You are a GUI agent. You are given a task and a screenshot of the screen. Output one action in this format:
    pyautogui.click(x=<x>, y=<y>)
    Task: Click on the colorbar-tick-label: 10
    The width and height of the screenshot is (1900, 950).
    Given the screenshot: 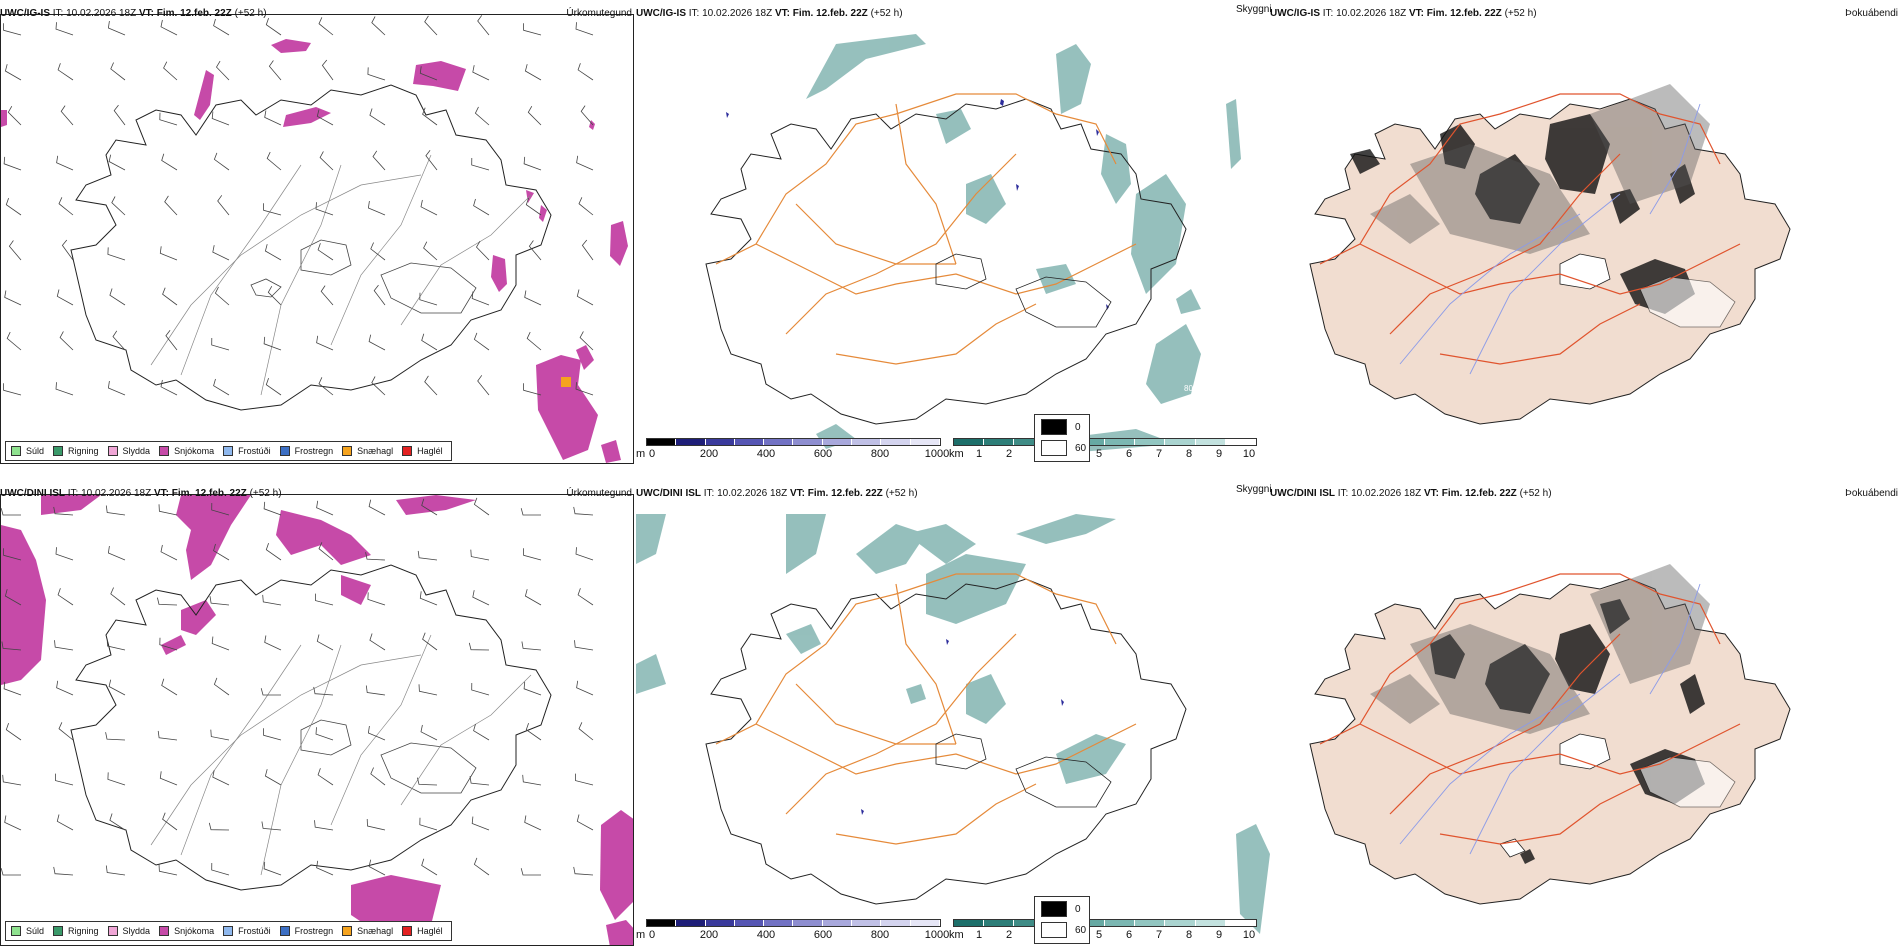 What is the action you would take?
    pyautogui.click(x=1249, y=454)
    